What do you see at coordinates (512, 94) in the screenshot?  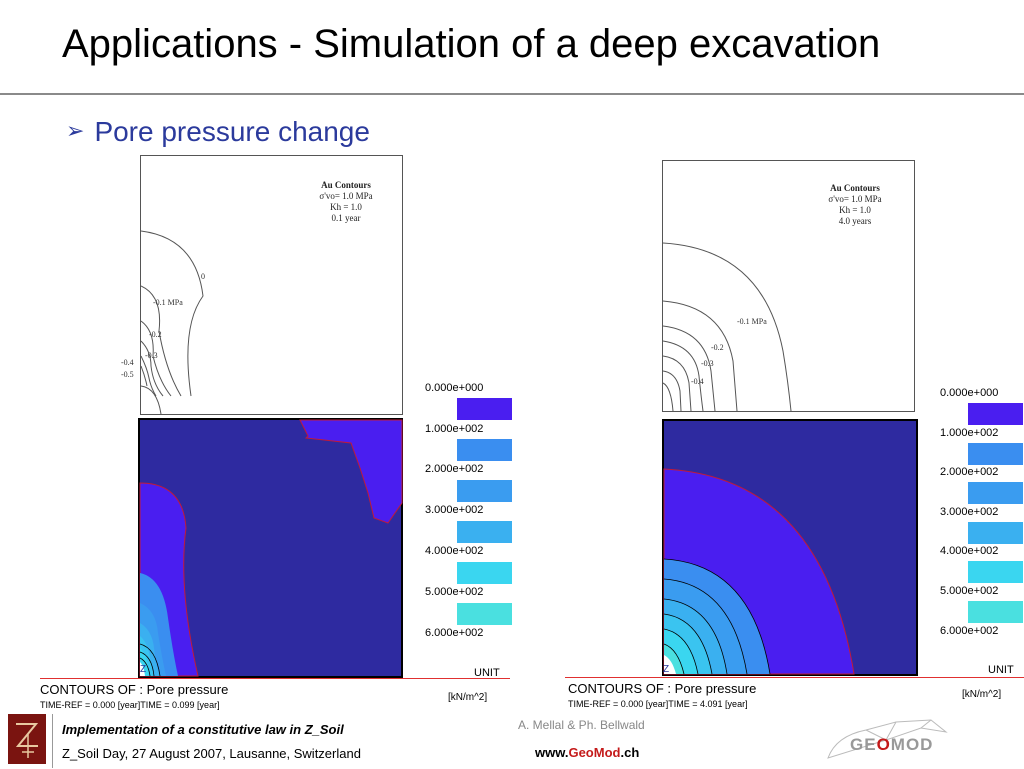 I see `title-divider` at bounding box center [512, 94].